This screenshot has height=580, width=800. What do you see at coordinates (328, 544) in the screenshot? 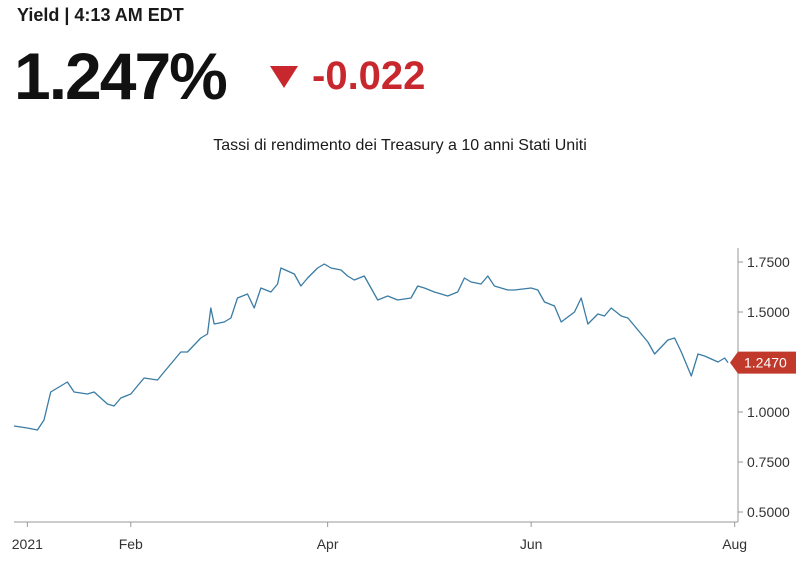
I see `x-tick-label: Apr` at bounding box center [328, 544].